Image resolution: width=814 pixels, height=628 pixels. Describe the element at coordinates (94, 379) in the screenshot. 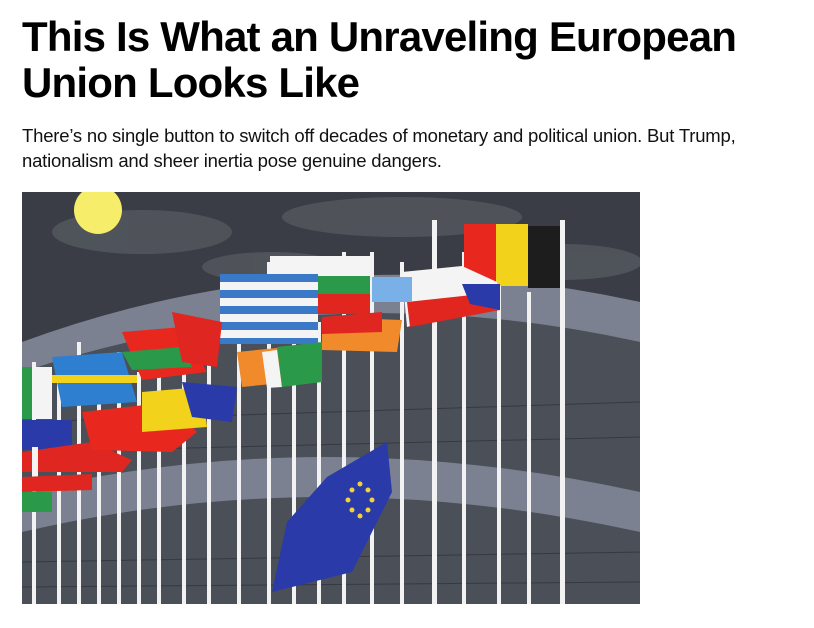

I see `flag-sweden` at that location.